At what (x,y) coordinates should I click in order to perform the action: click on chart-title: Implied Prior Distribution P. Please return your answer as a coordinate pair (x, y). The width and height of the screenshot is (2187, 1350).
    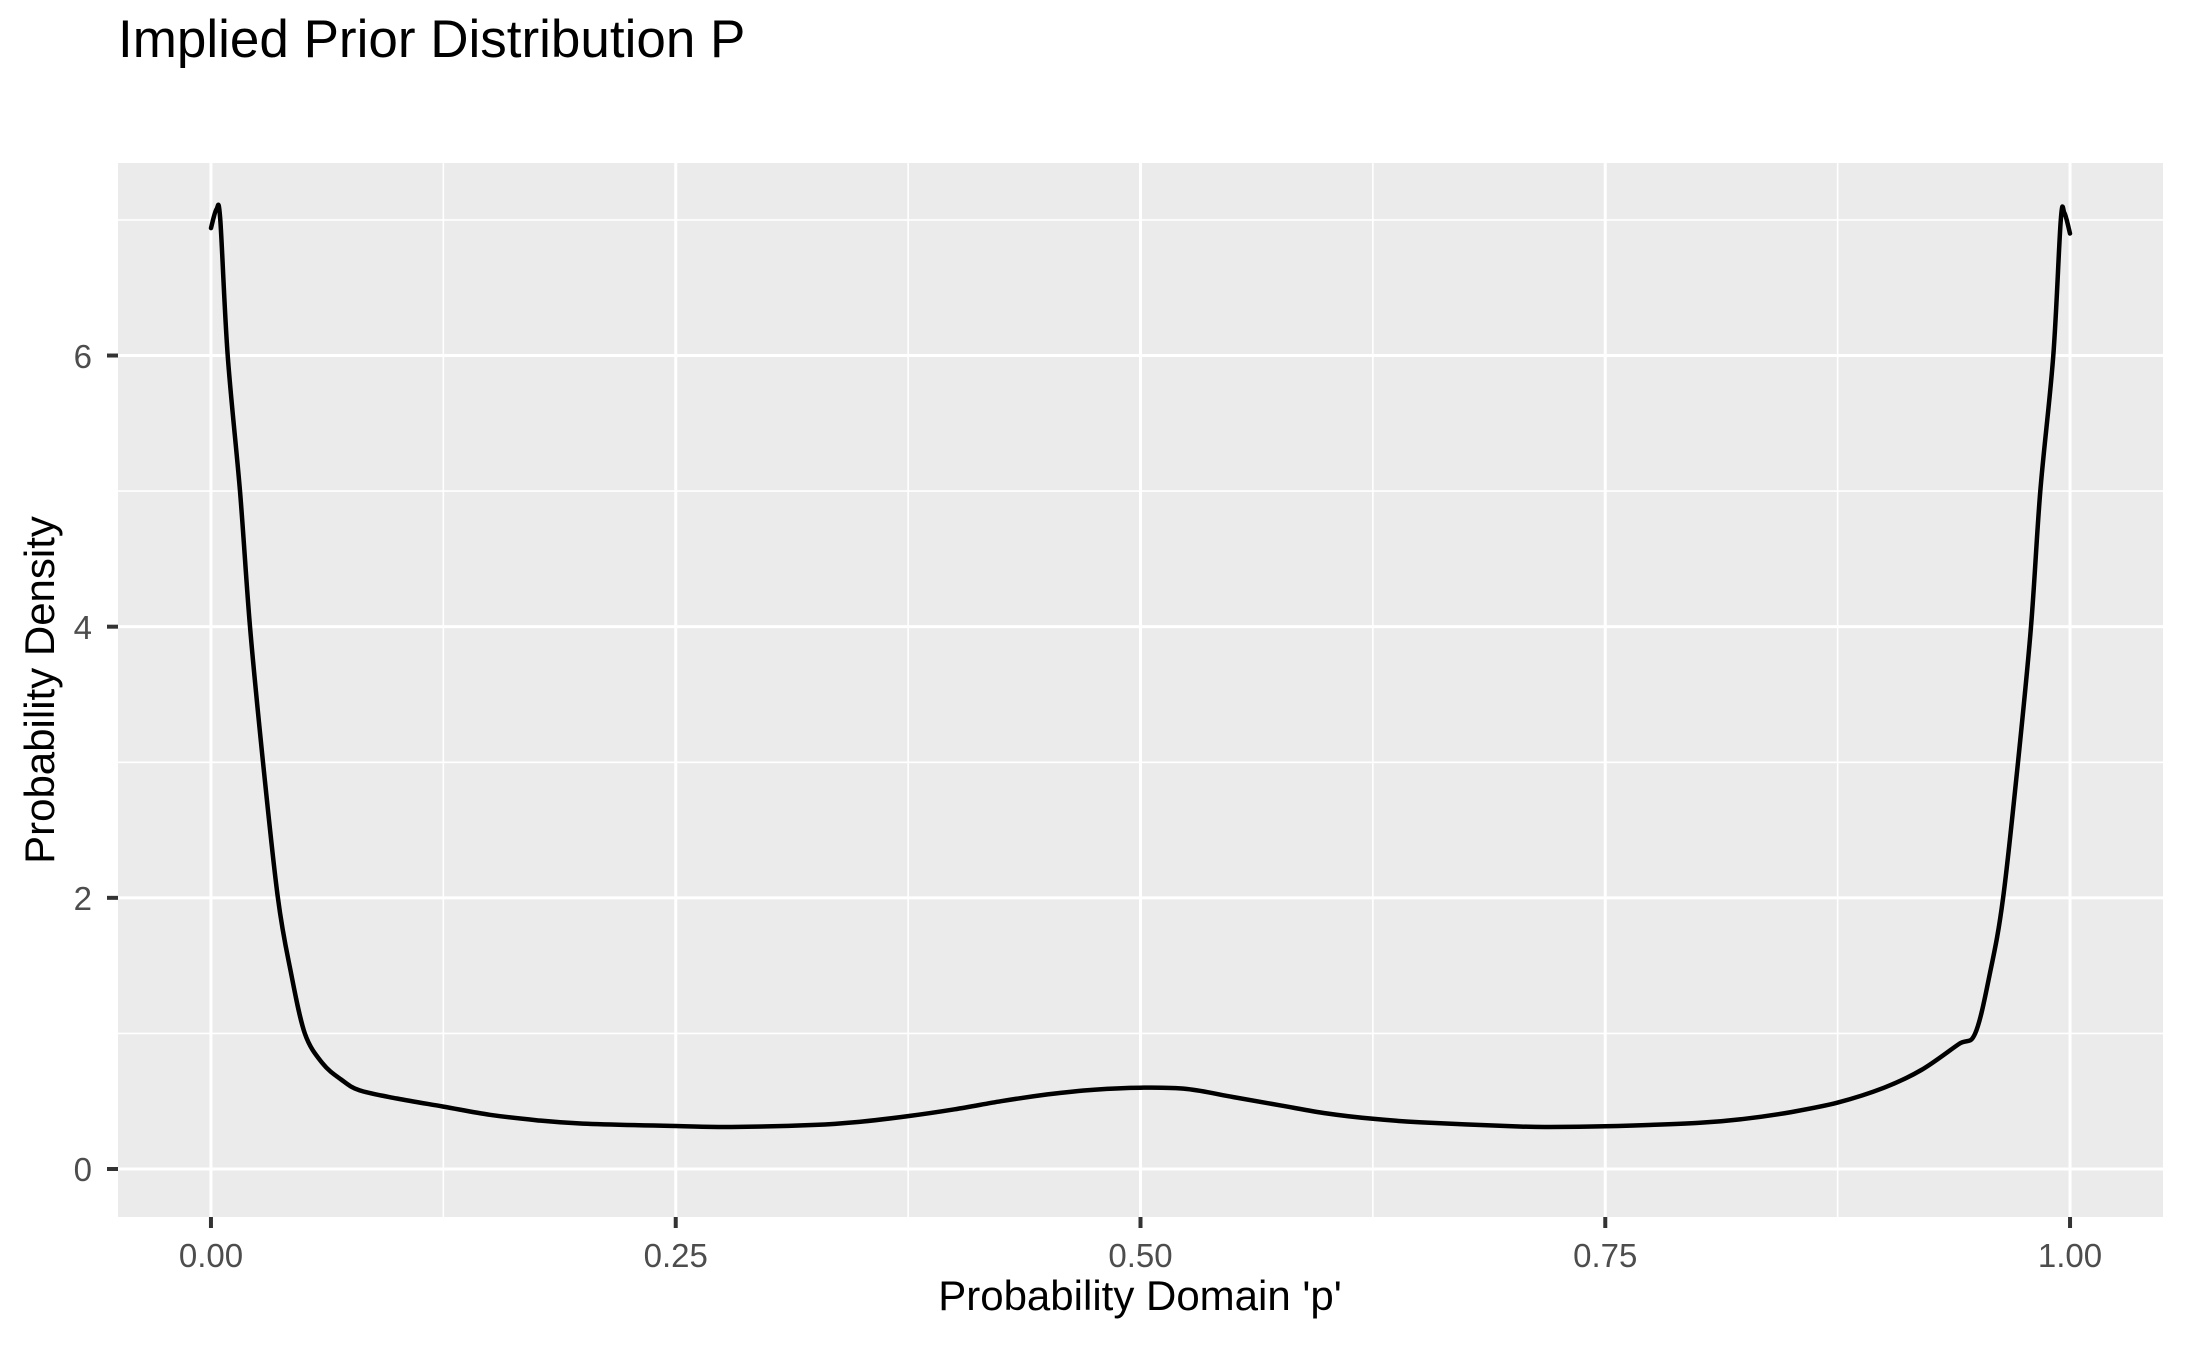
    Looking at the image, I should click on (432, 39).